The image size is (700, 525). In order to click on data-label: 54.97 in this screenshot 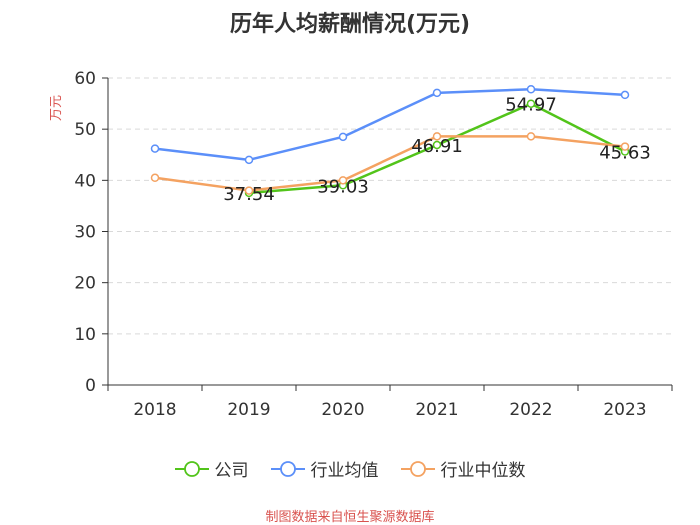, I will do `click(531, 105)`.